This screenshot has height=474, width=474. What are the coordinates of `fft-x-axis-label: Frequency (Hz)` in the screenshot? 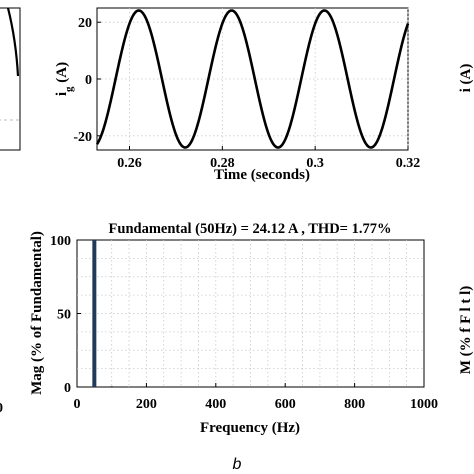 It's located at (250, 428).